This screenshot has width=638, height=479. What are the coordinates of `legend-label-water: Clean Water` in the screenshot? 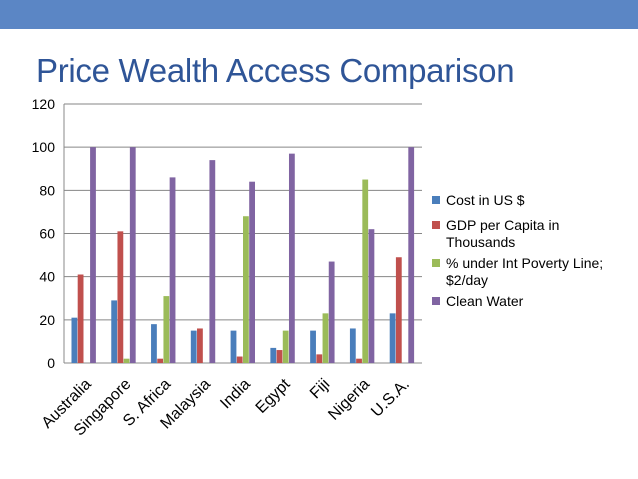 It's located at (485, 301).